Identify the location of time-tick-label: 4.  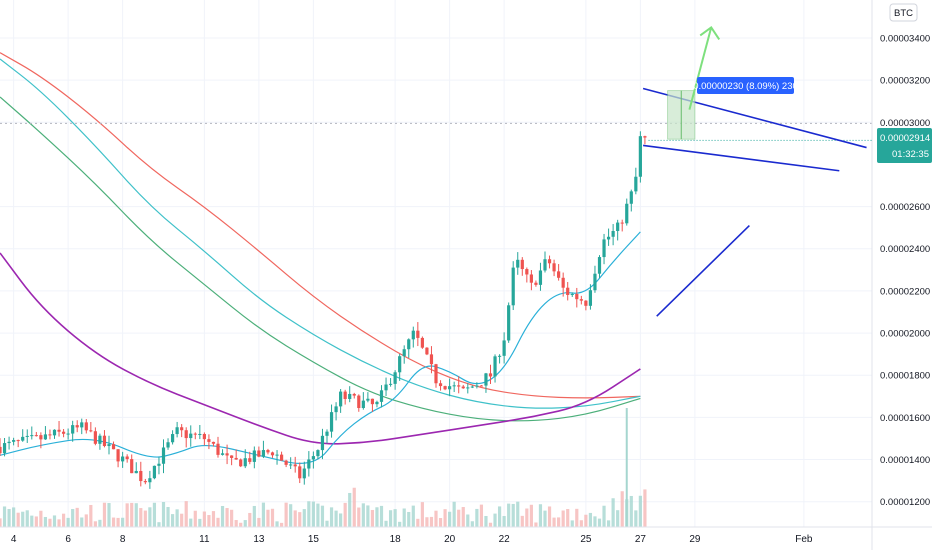
(14, 539).